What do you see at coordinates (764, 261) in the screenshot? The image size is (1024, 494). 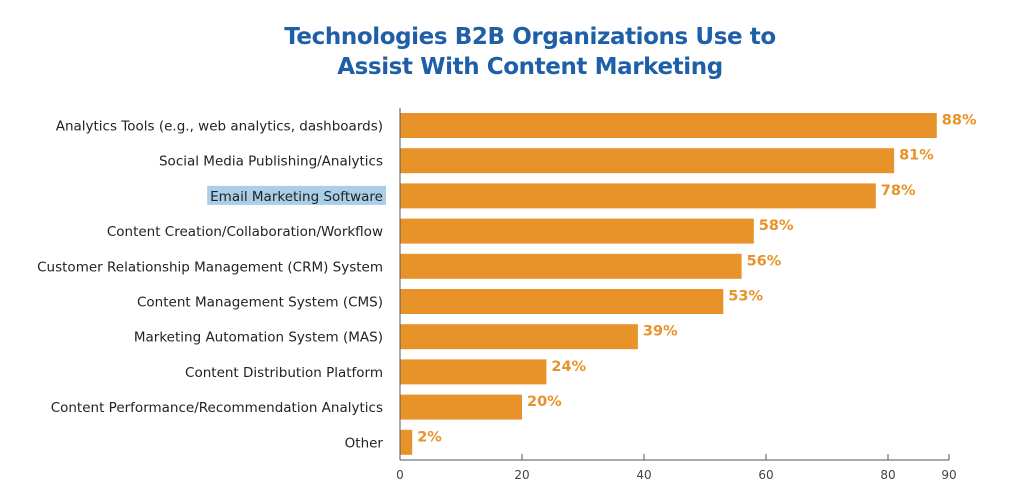 I see `value-label-4: 56%` at bounding box center [764, 261].